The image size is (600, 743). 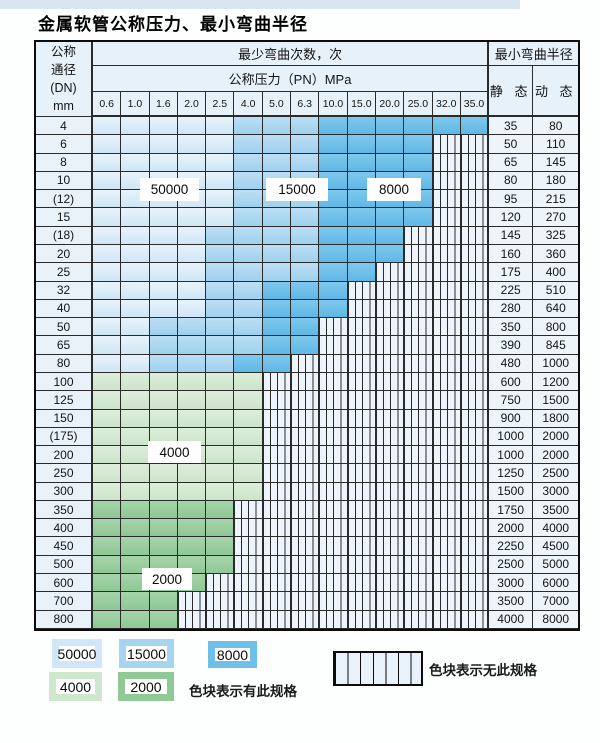 What do you see at coordinates (167, 579) in the screenshot?
I see `zone-label-2000: 2000` at bounding box center [167, 579].